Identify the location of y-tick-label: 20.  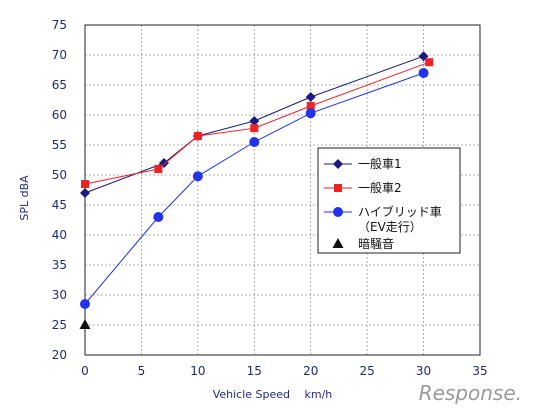
(59, 355).